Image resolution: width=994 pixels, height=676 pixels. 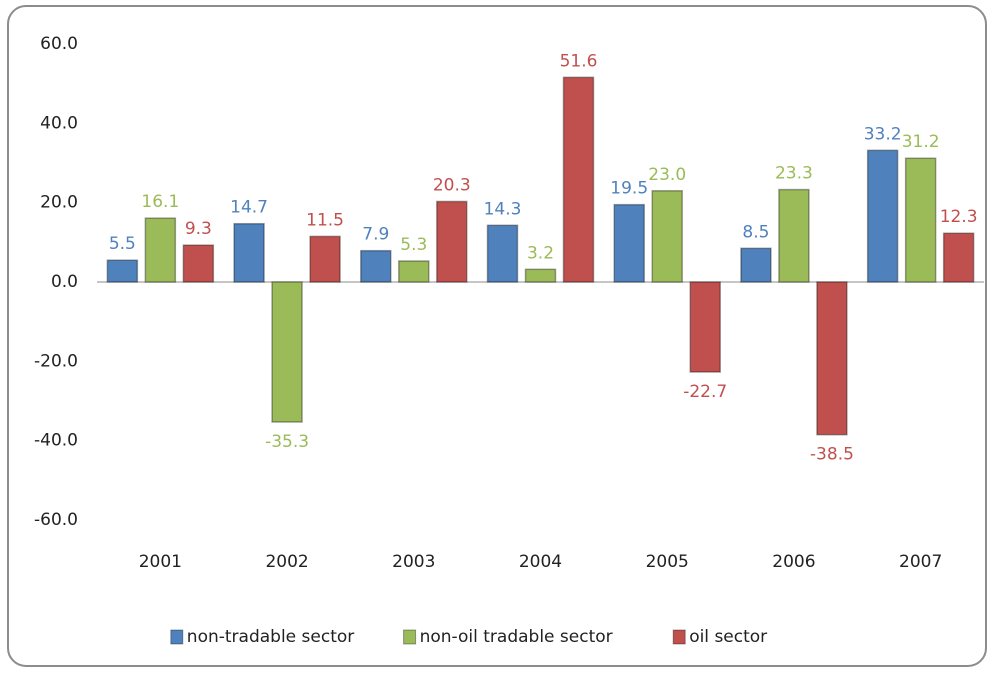 What do you see at coordinates (59, 203) in the screenshot?
I see `y-tick-label: 20.0` at bounding box center [59, 203].